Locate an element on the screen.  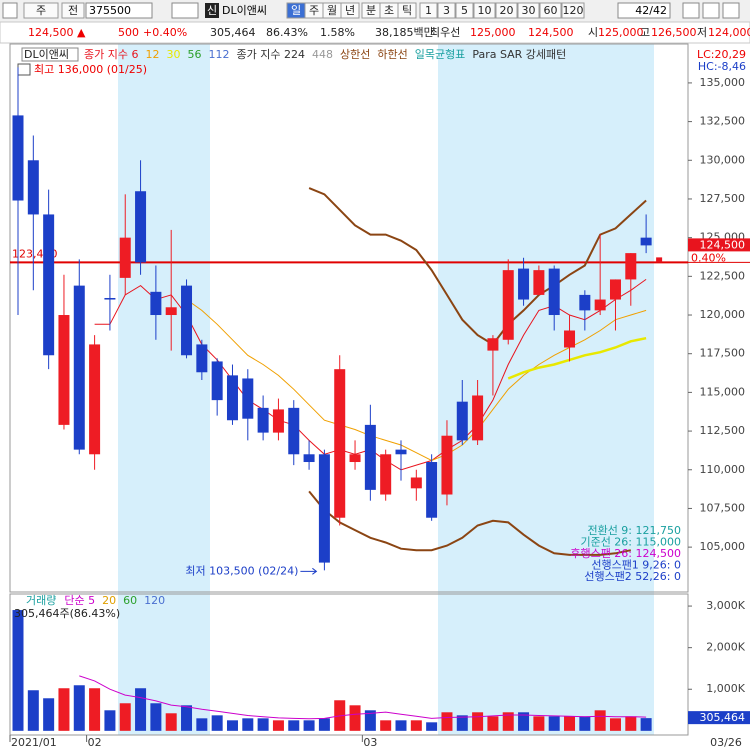
quote-item: +0.40% is located at coordinates (165, 32).